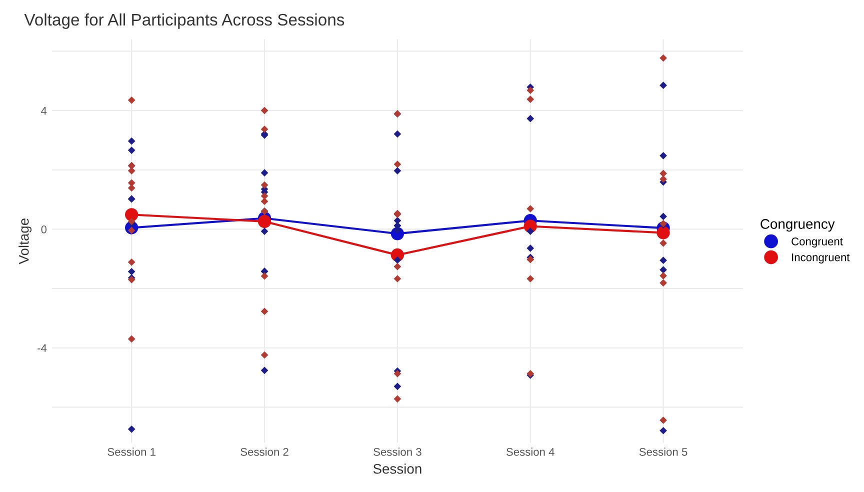 This screenshot has width=864, height=492. What do you see at coordinates (42, 348) in the screenshot?
I see `y-tick-label: -4` at bounding box center [42, 348].